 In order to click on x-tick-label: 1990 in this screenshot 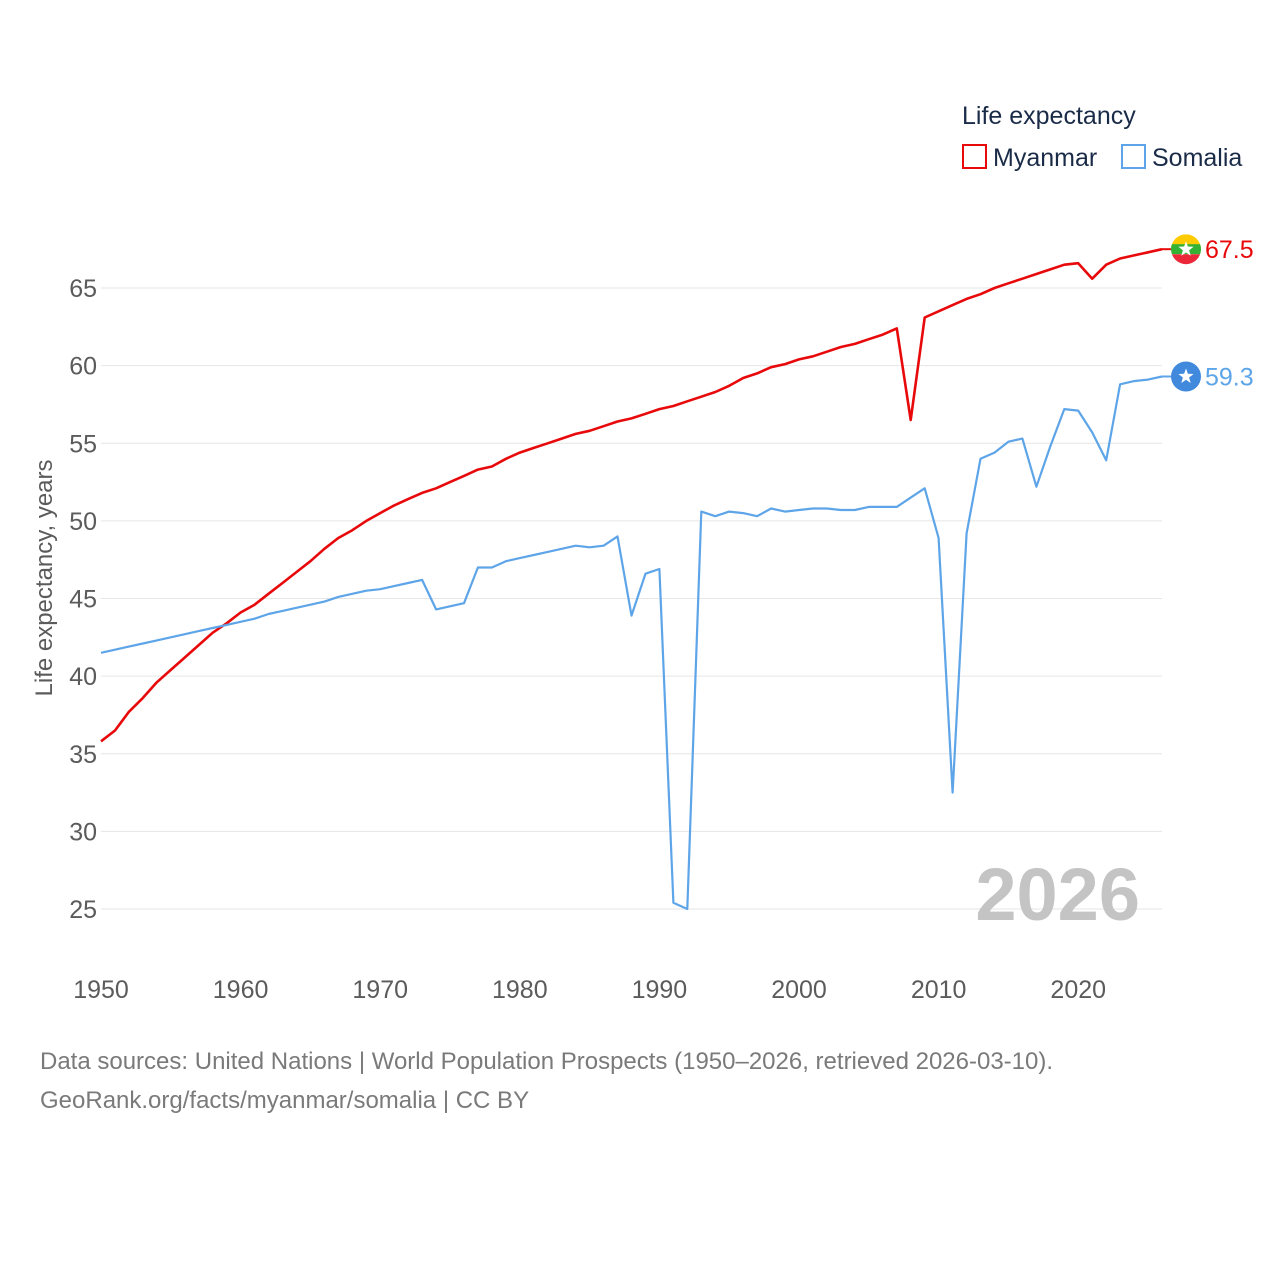, I will do `click(660, 990)`.